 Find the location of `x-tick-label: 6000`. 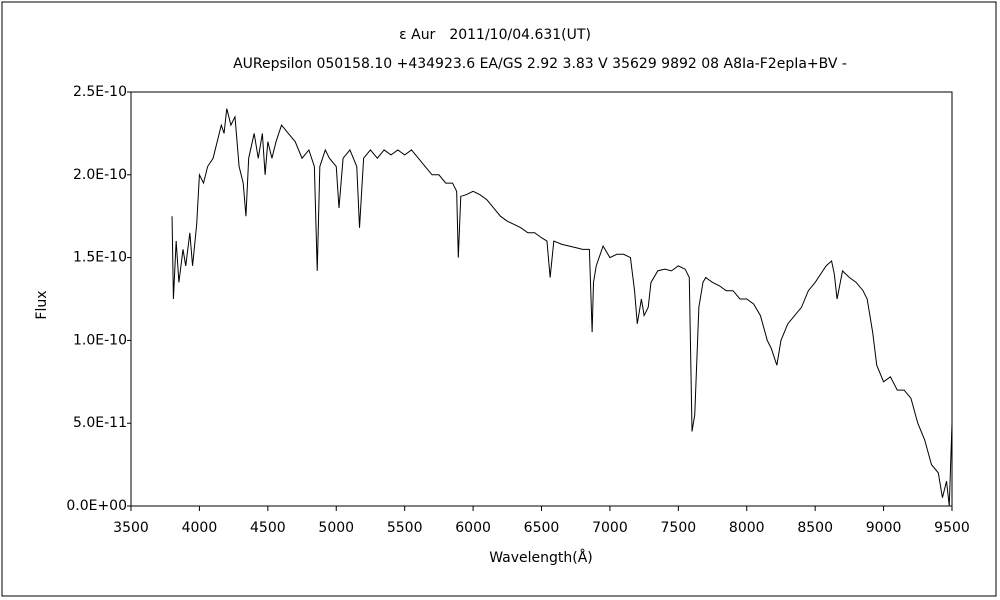

x-tick-label: 6000 is located at coordinates (473, 528).